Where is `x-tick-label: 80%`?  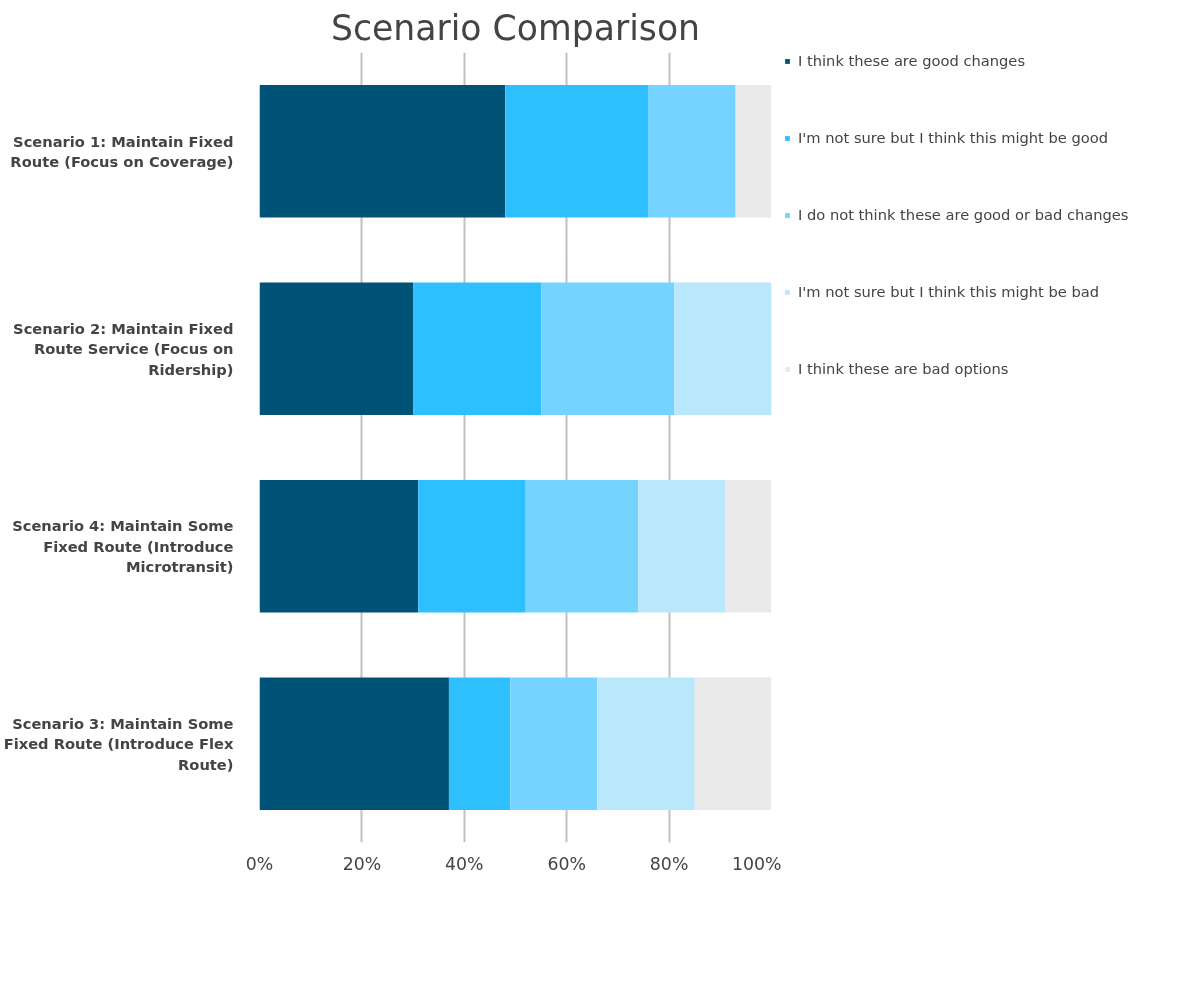
x-tick-label: 80% is located at coordinates (669, 863).